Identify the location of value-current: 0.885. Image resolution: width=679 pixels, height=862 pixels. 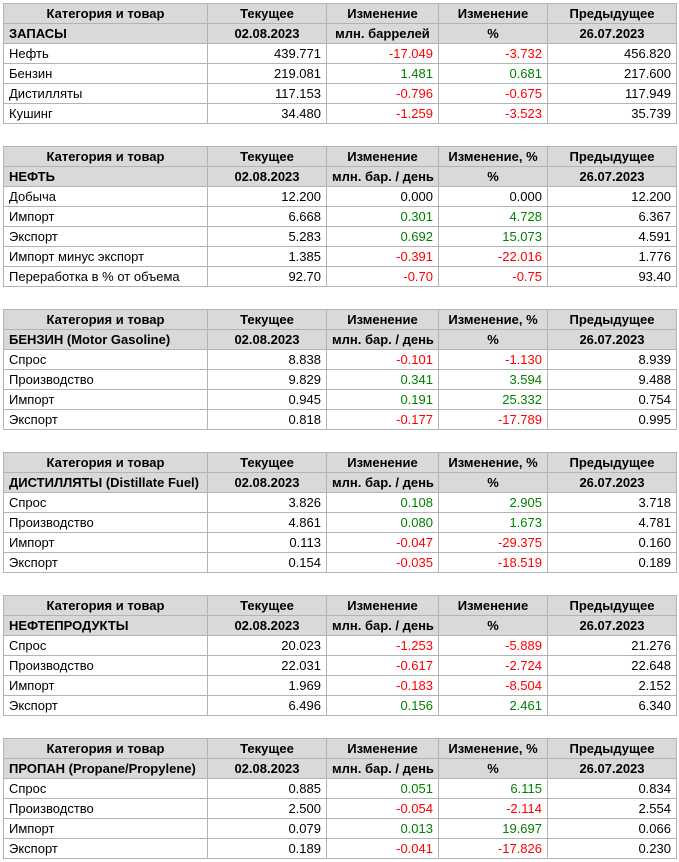
(267, 788).